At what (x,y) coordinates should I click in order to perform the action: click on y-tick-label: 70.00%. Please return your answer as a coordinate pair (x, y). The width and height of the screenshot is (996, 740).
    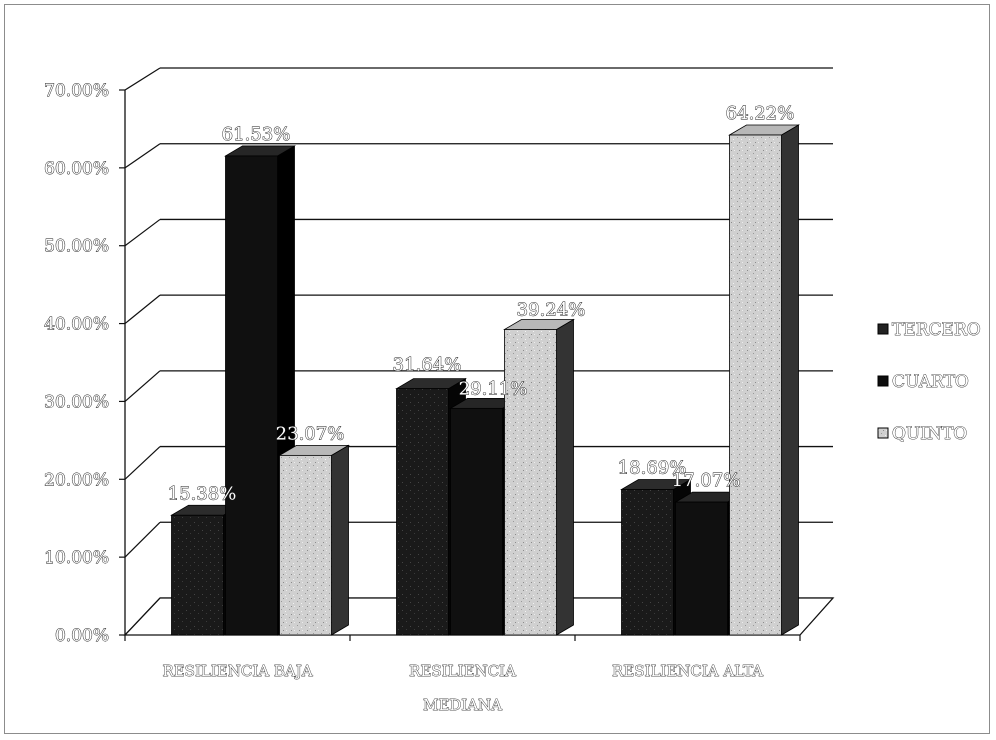
    Looking at the image, I should click on (76, 91).